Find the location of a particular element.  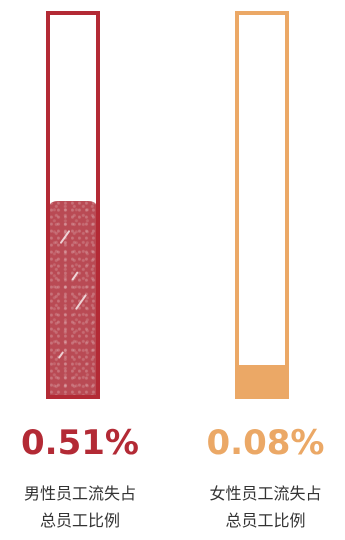

bar-fill-female is located at coordinates (262, 379).